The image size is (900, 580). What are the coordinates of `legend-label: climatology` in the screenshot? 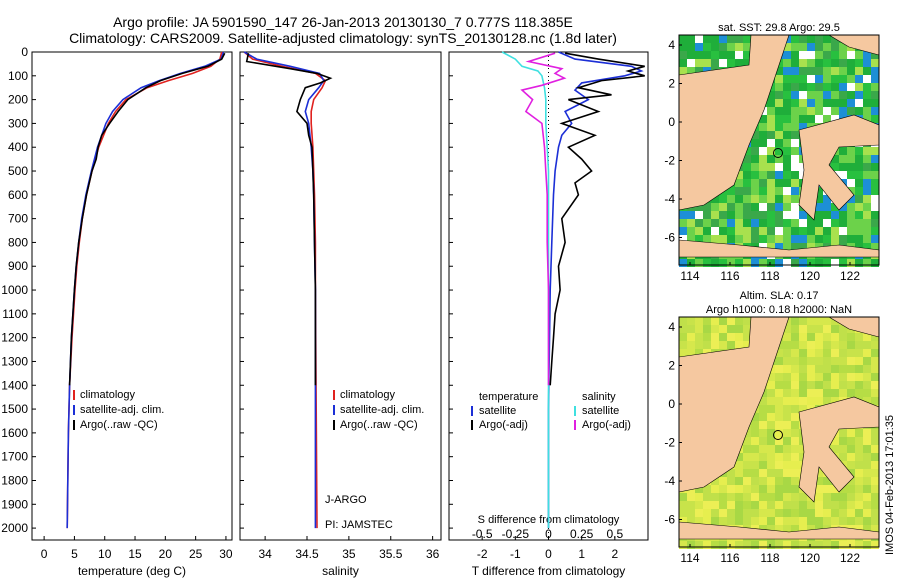 It's located at (368, 395).